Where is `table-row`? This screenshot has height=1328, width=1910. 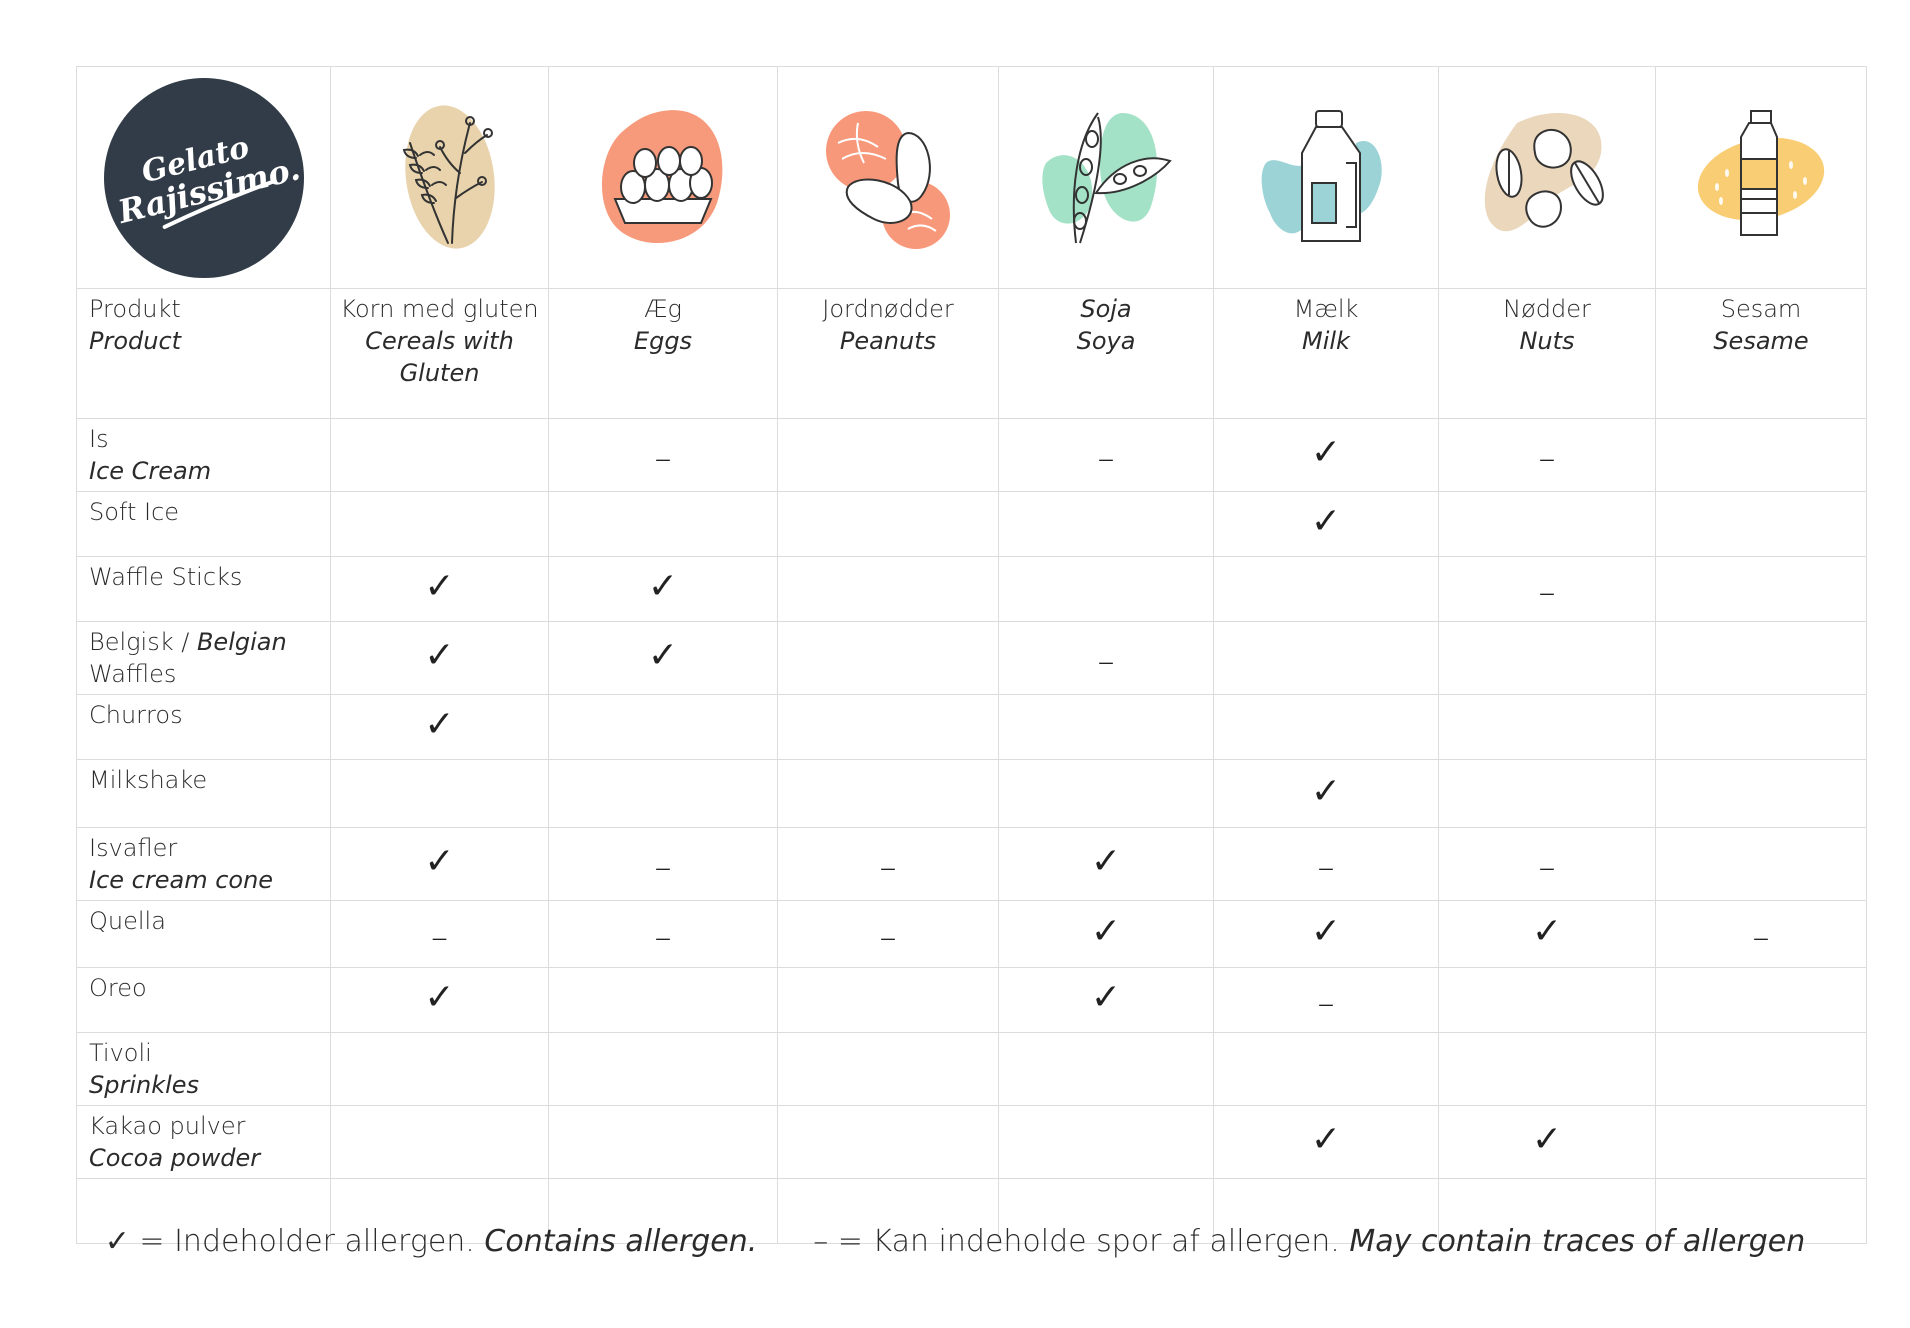 table-row is located at coordinates (971, 1211).